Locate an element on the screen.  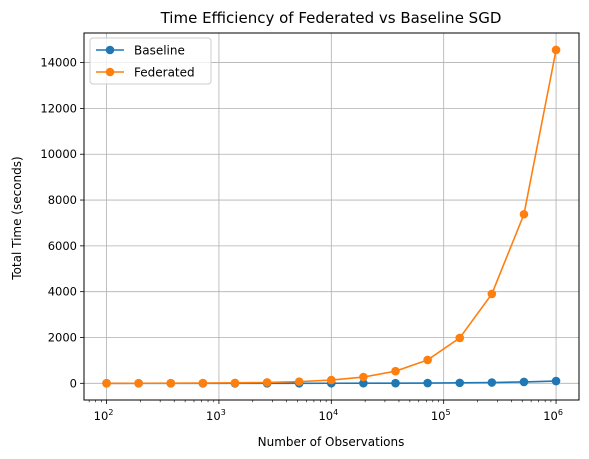
y-tick-label: 12000 is located at coordinates (58, 108).